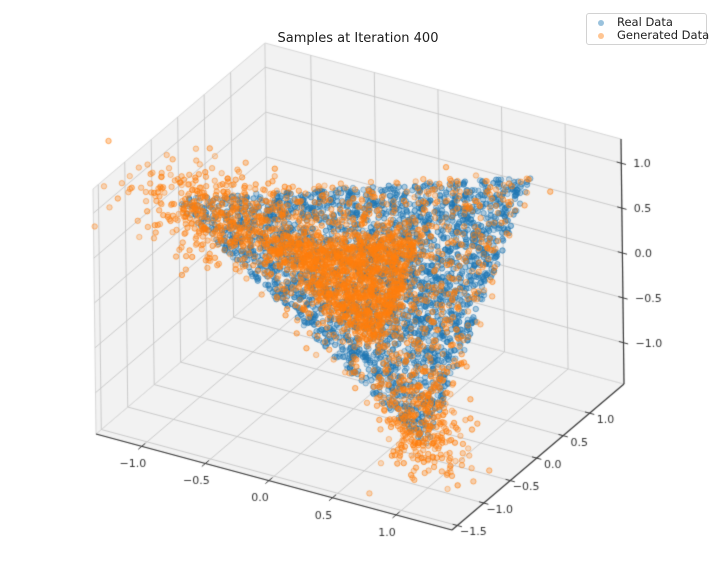 Image resolution: width=712 pixels, height=568 pixels. I want to click on legend-item-real-data: Real Data, so click(646, 22).